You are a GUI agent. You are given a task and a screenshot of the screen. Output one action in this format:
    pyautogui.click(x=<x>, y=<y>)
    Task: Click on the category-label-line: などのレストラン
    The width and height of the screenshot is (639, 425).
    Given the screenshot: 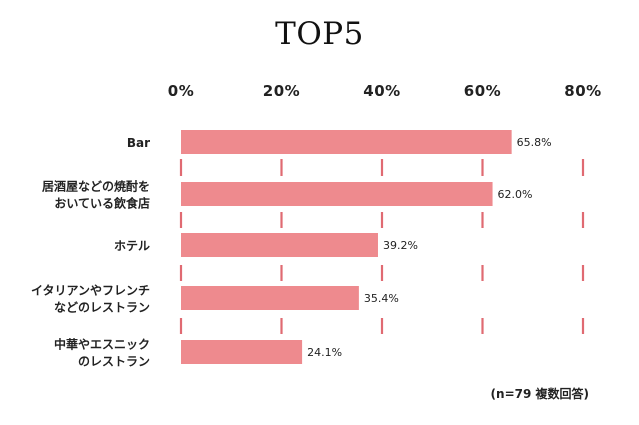 What is the action you would take?
    pyautogui.click(x=102, y=308)
    